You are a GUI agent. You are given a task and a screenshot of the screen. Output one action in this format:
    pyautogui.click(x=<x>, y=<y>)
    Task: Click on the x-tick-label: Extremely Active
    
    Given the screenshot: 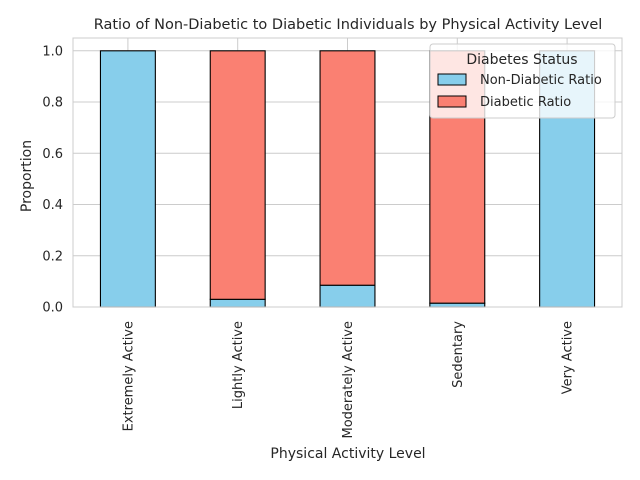 What is the action you would take?
    pyautogui.click(x=128, y=376)
    